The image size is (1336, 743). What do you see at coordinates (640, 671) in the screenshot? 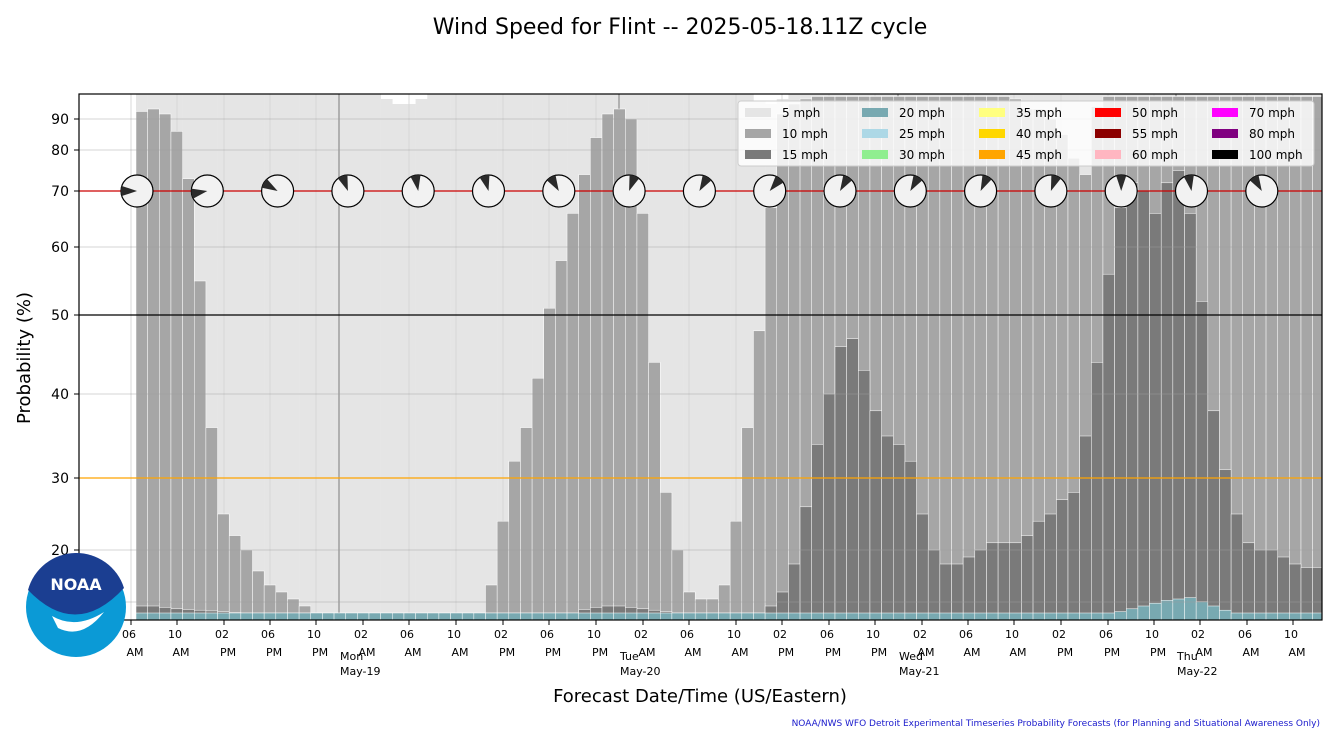
I see `x-tick-date: May-20` at bounding box center [640, 671].